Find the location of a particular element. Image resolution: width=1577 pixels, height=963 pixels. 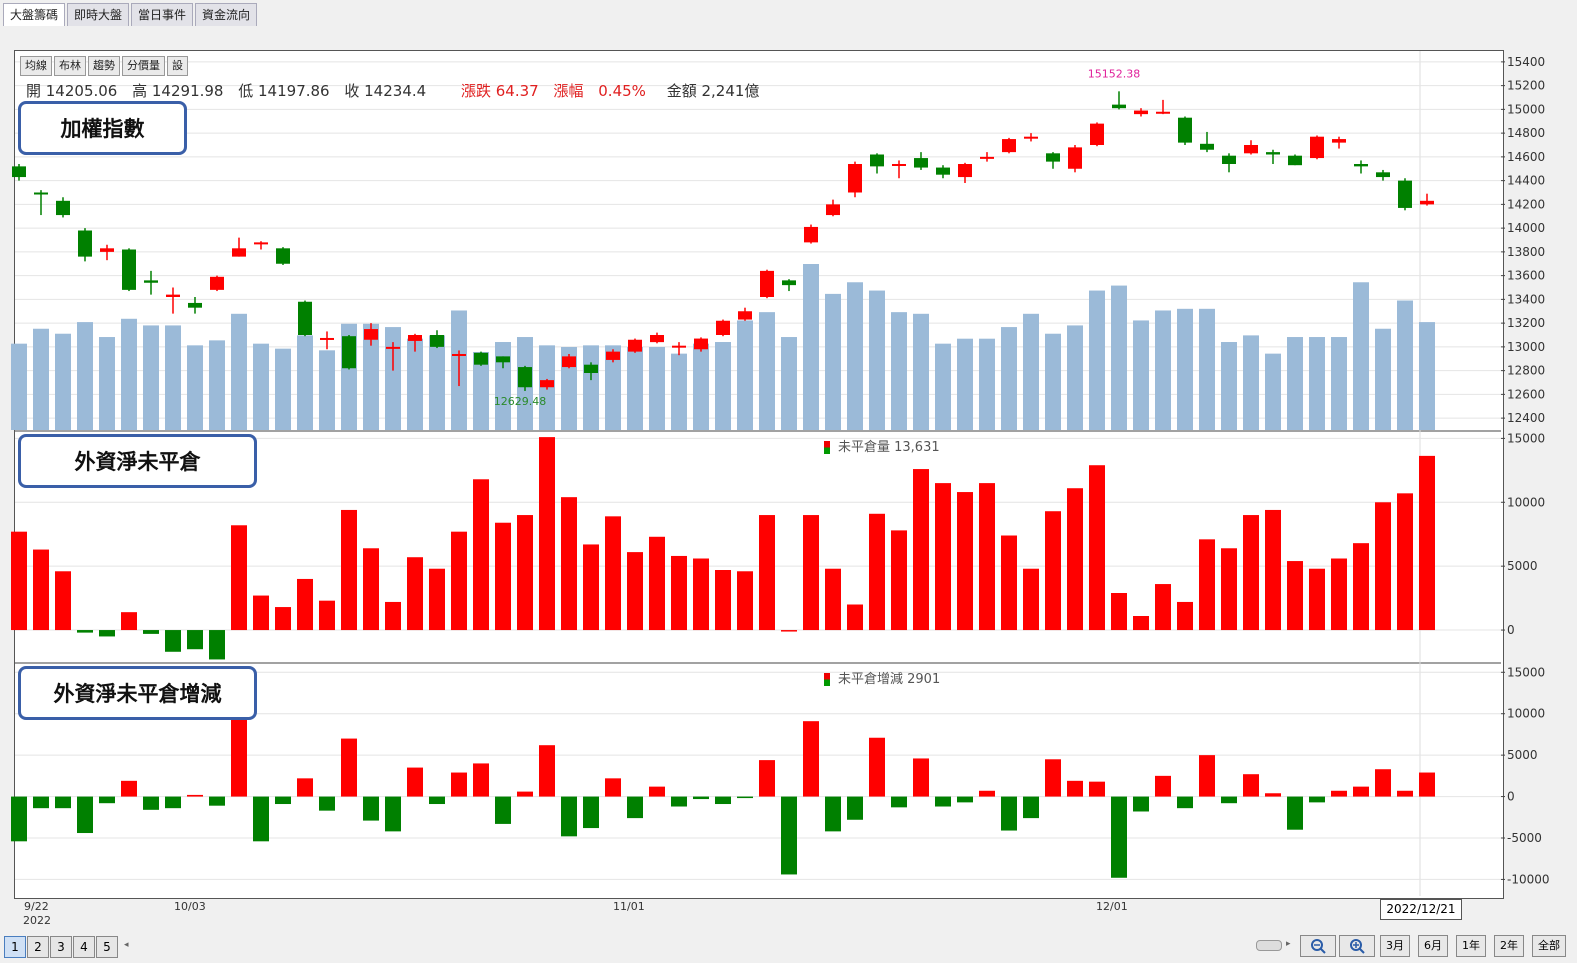

zoom-in-icon is located at coordinates (1357, 946).